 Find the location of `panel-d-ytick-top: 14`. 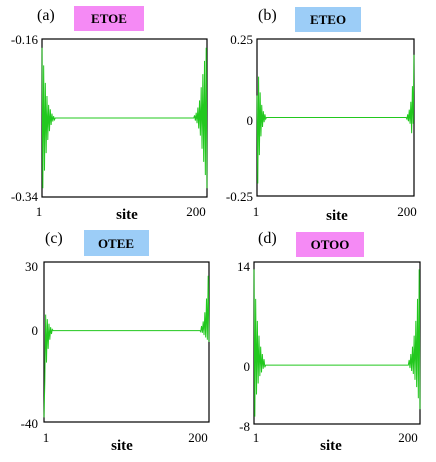

panel-d-ytick-top: 14 is located at coordinates (244, 266).